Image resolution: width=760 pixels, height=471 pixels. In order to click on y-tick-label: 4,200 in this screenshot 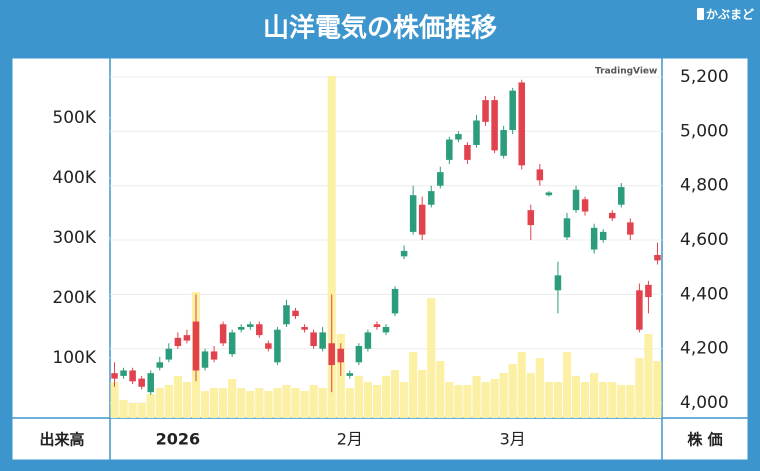, I will do `click(704, 349)`.